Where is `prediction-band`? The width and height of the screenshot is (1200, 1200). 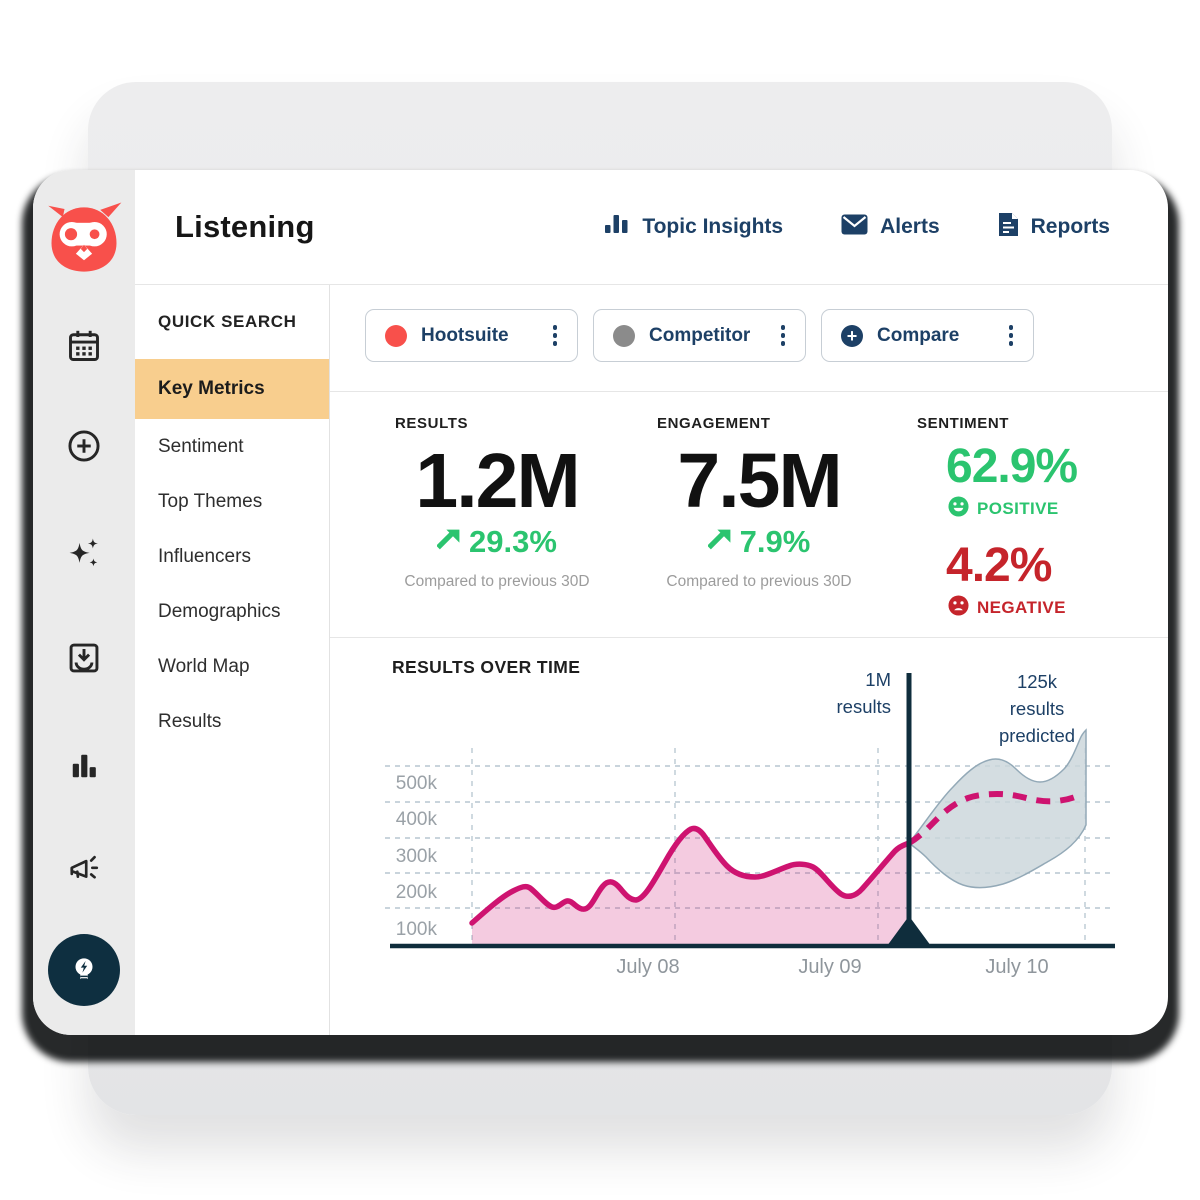 prediction-band is located at coordinates (997, 808).